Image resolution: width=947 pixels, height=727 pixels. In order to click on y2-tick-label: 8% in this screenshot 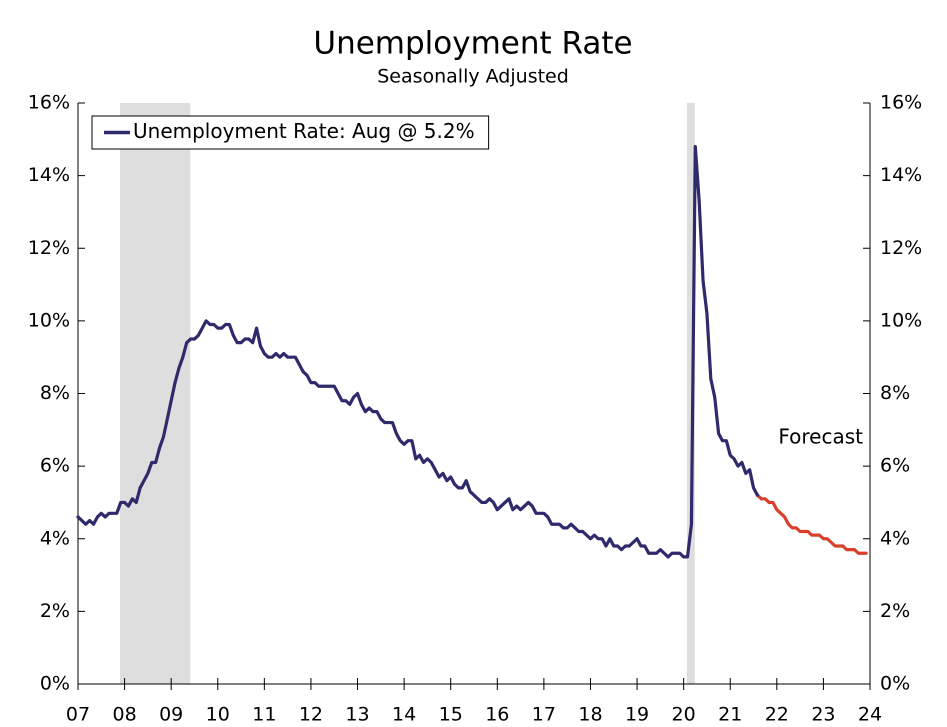, I will do `click(895, 393)`.